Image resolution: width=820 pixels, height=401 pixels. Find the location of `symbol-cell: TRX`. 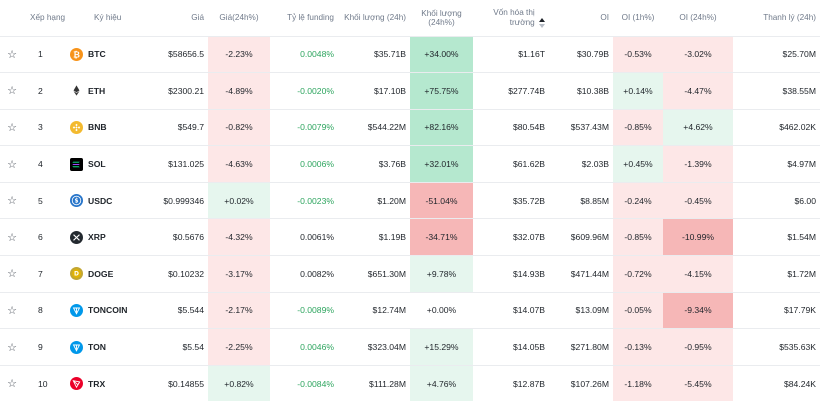

symbol-cell: TRX is located at coordinates (111, 382).